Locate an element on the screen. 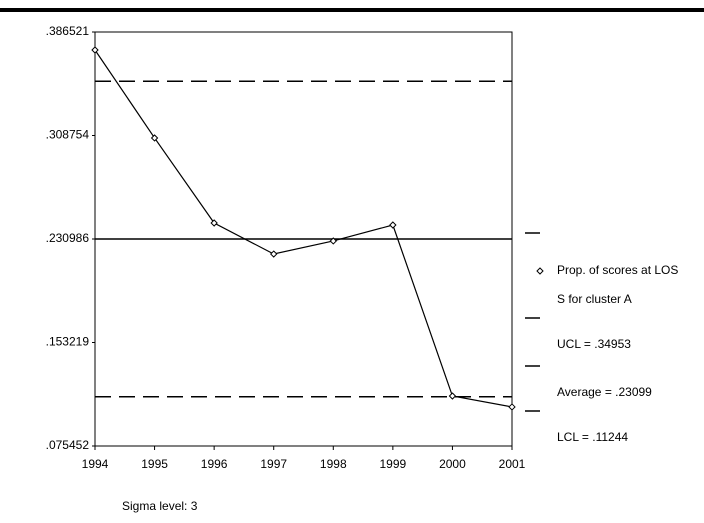  x-tick-label: 1995 is located at coordinates (154, 464).